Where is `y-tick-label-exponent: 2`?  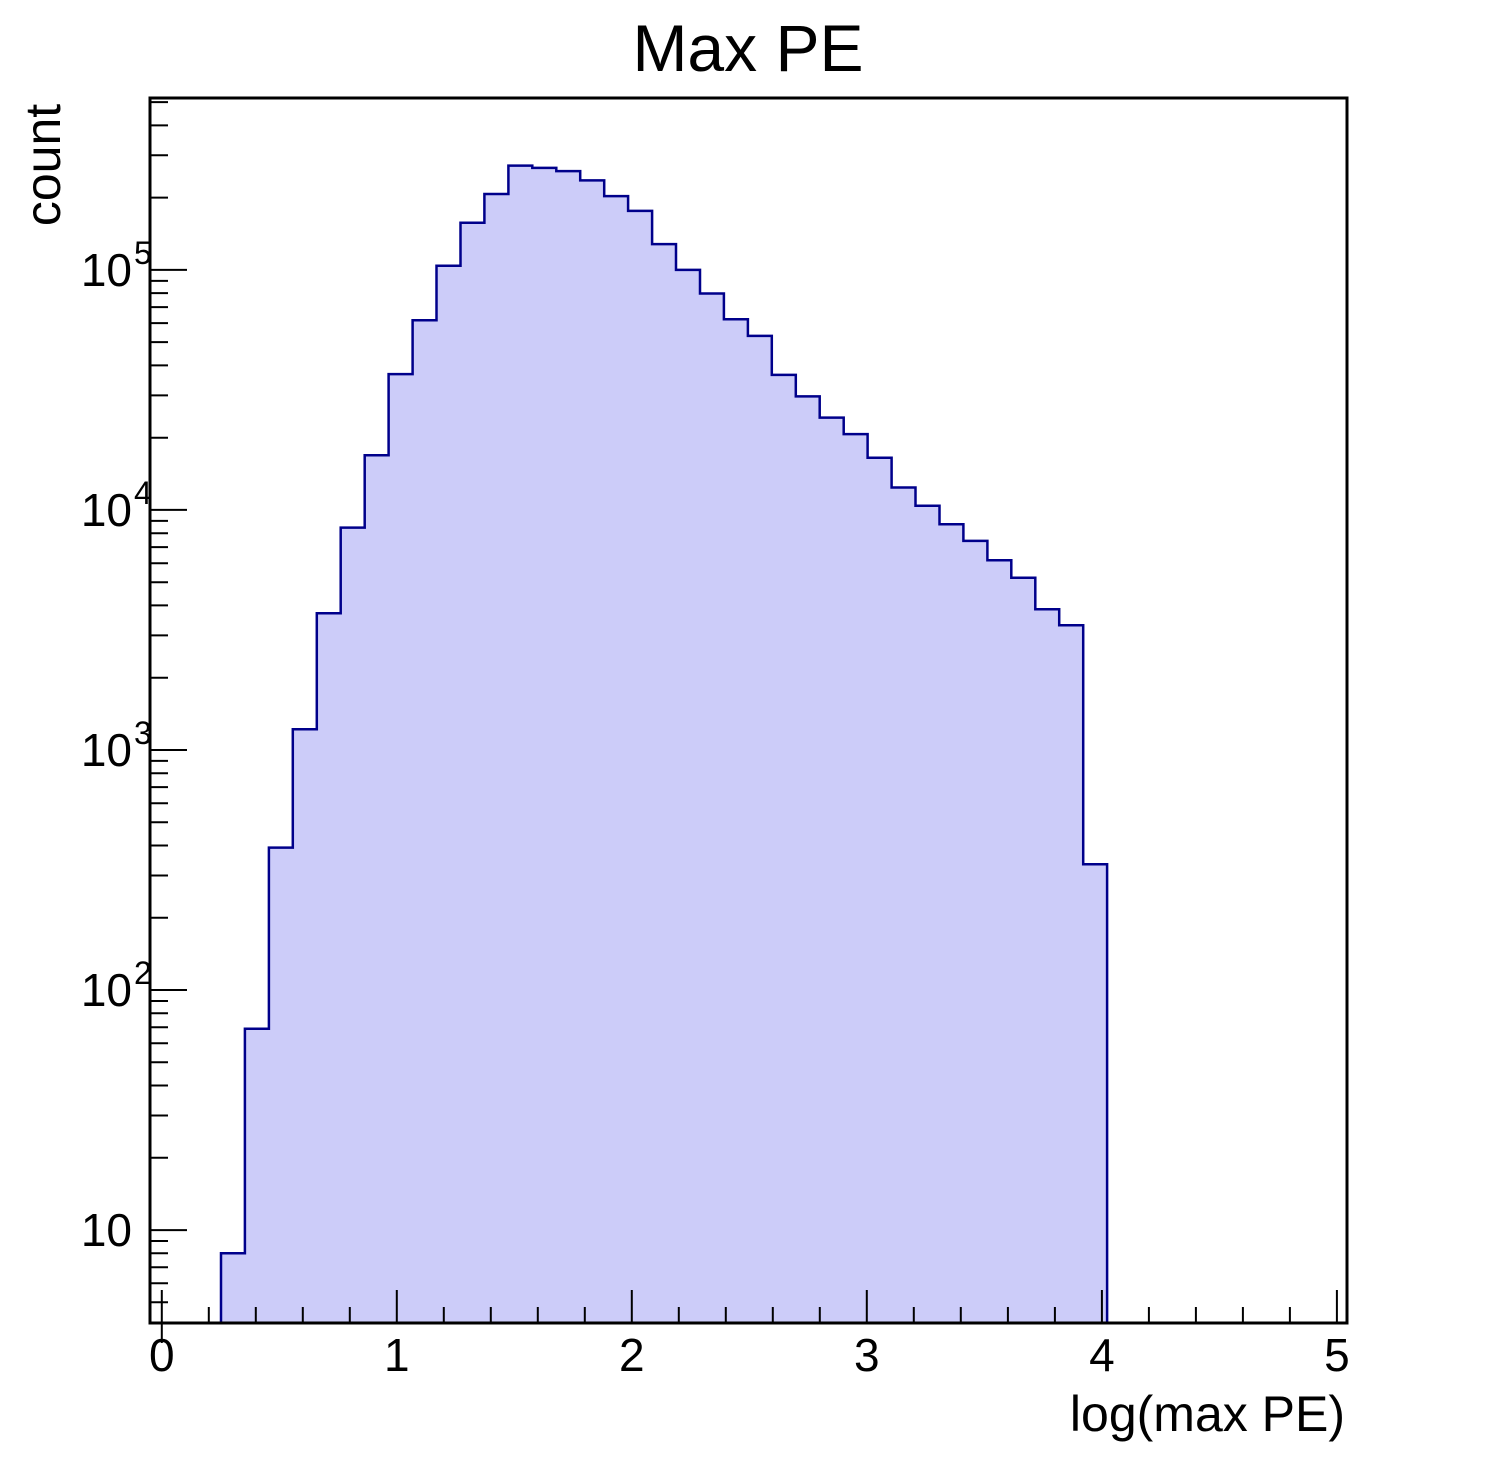
y-tick-label-exponent: 2 is located at coordinates (143, 973).